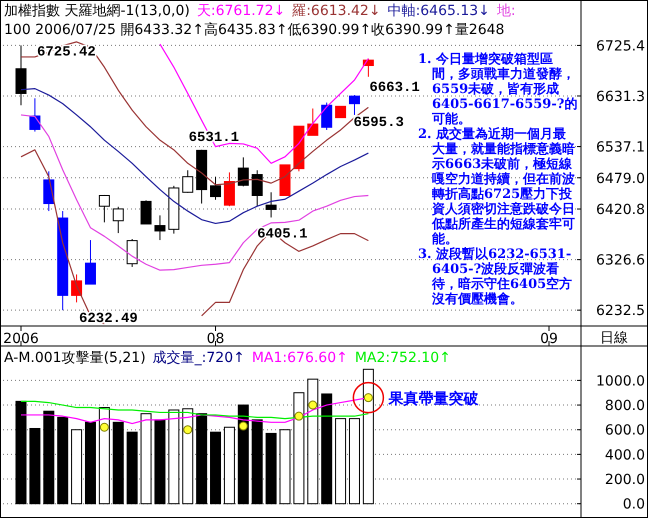 The height and width of the screenshot is (518, 648). I want to click on annotation: 2. 成交量為近期一個月最大量，就量能指標意義暗示6663未破前，極短線嘎空力道持續，但在前波轉折高點6725壓力下投資人須密切注意跌破今日低點所產生的短線套牢可能。, so click(497, 187).